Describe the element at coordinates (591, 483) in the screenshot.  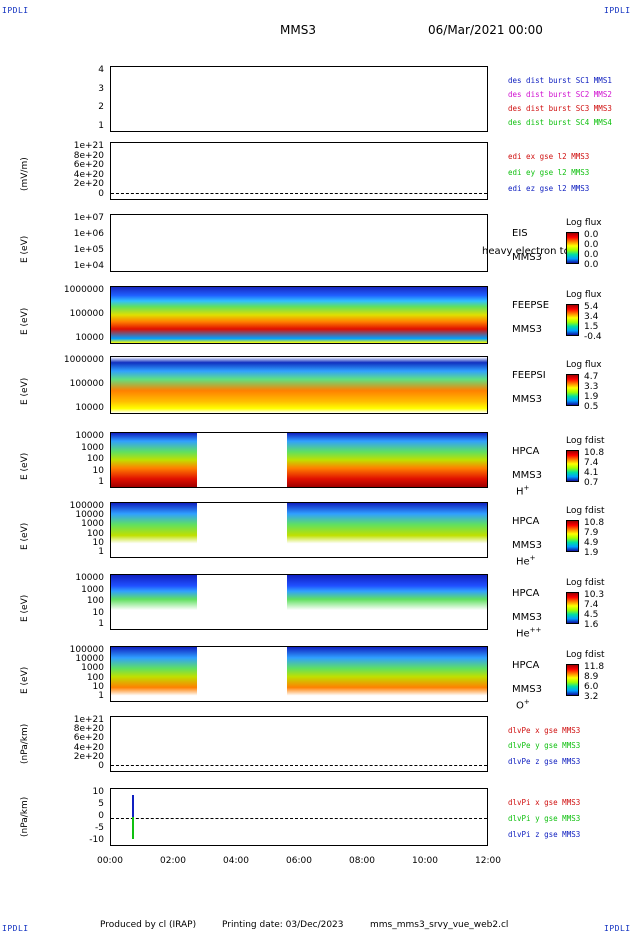
I see `colorbar-value: 0.7` at that location.